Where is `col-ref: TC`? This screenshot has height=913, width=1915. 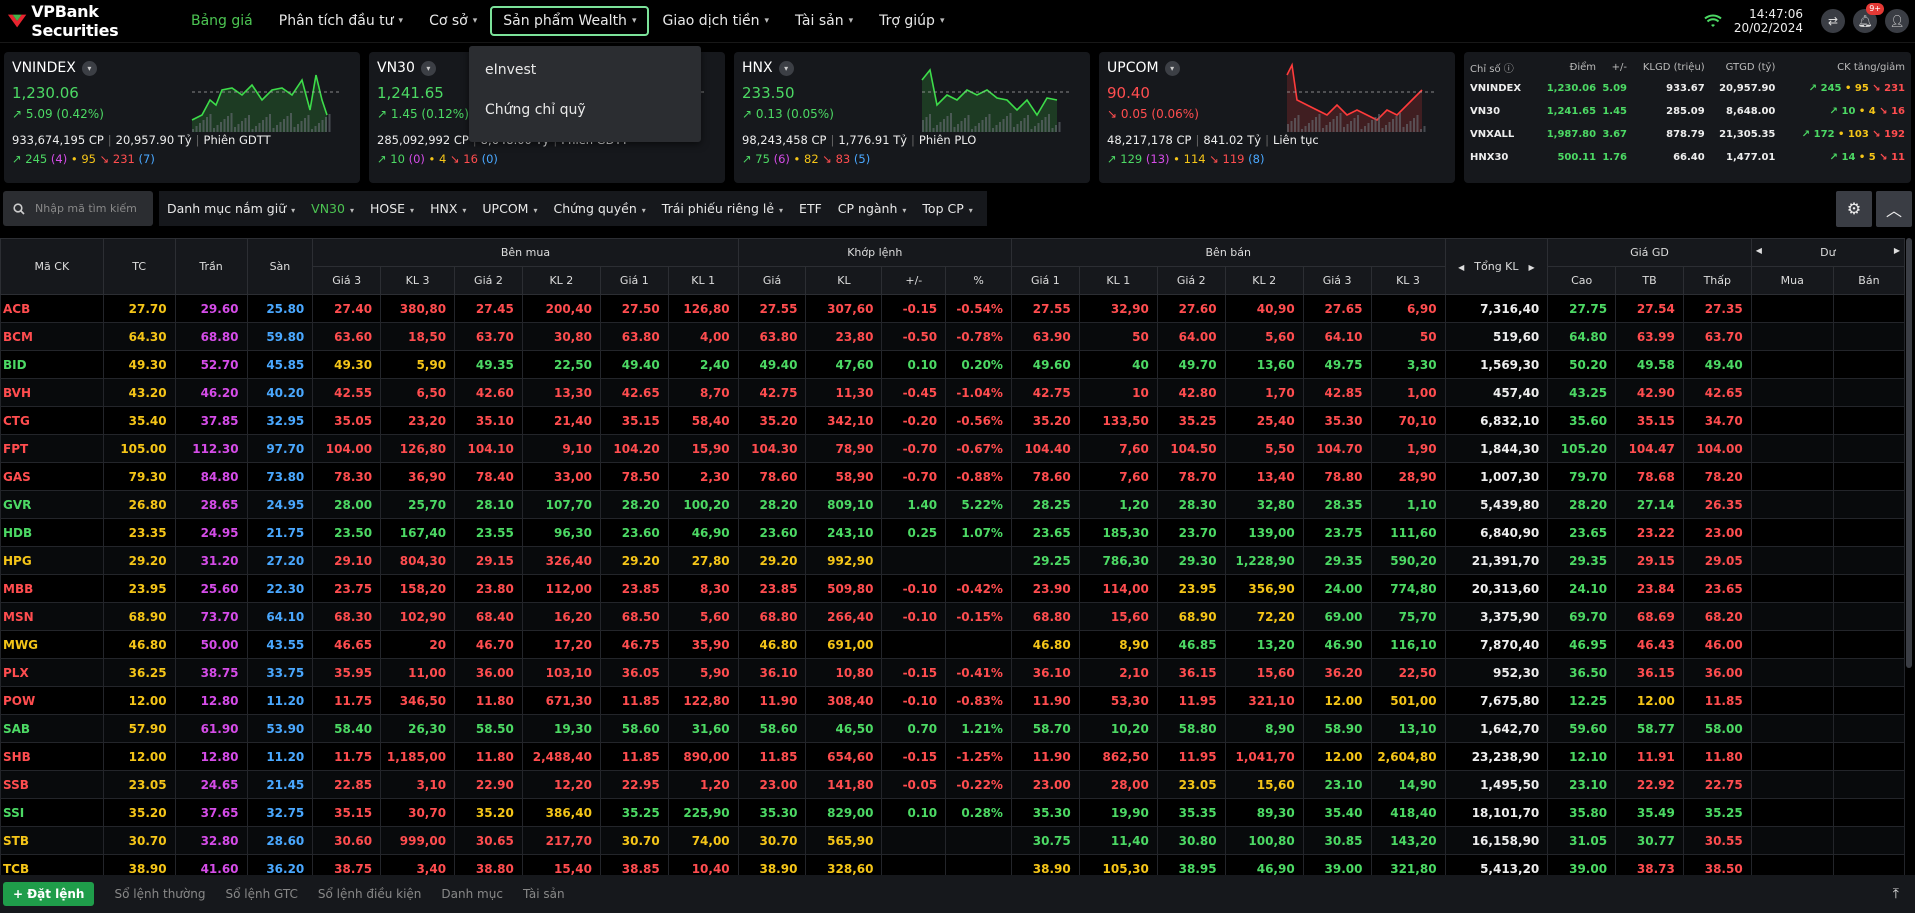 col-ref: TC is located at coordinates (139, 266).